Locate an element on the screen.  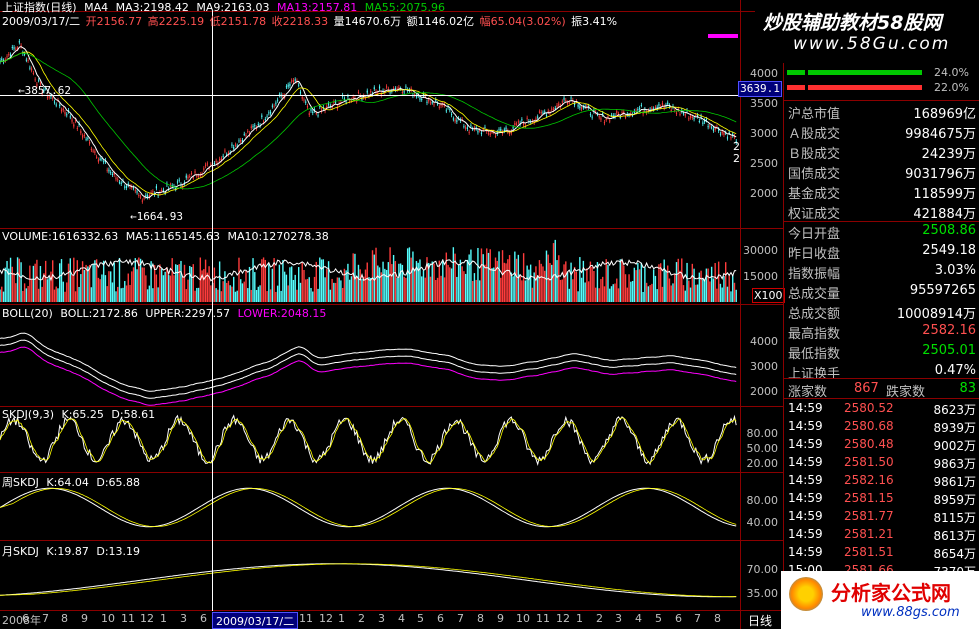
stat-label: 国债成交 is located at coordinates (814, 174).